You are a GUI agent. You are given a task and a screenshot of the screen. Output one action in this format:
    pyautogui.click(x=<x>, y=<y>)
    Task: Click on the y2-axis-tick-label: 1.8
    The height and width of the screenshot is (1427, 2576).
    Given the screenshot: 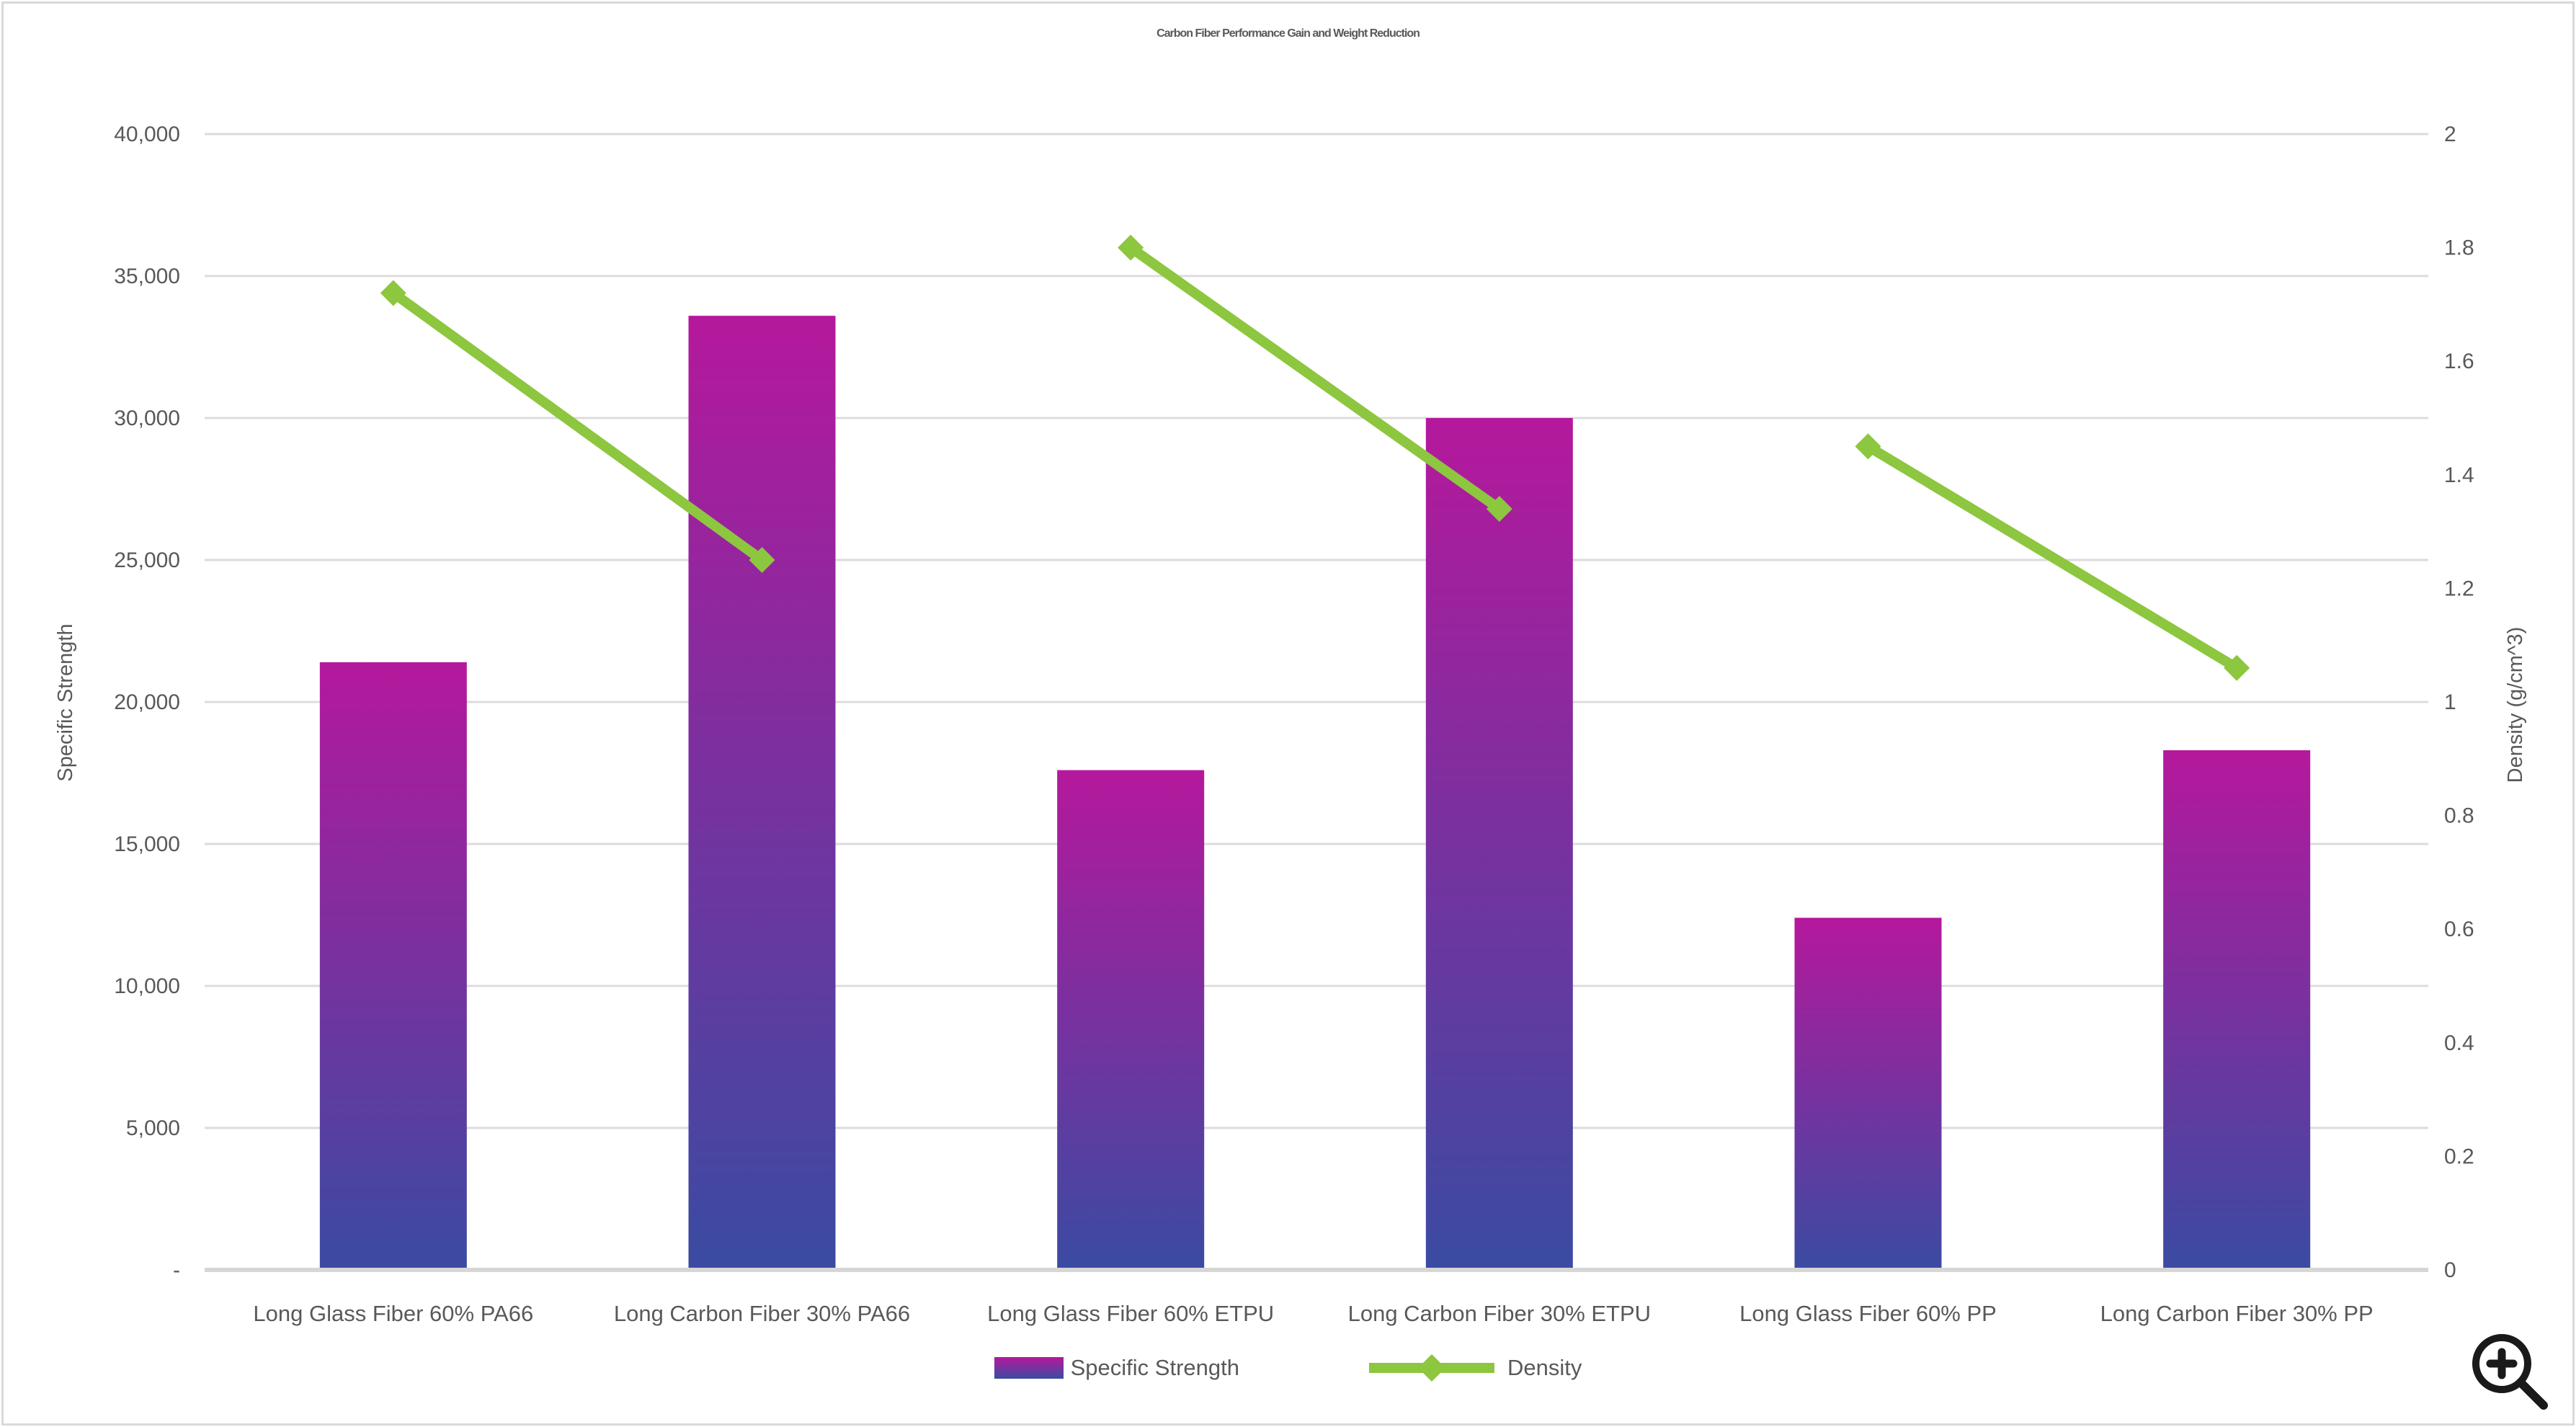 What is the action you would take?
    pyautogui.click(x=2459, y=248)
    